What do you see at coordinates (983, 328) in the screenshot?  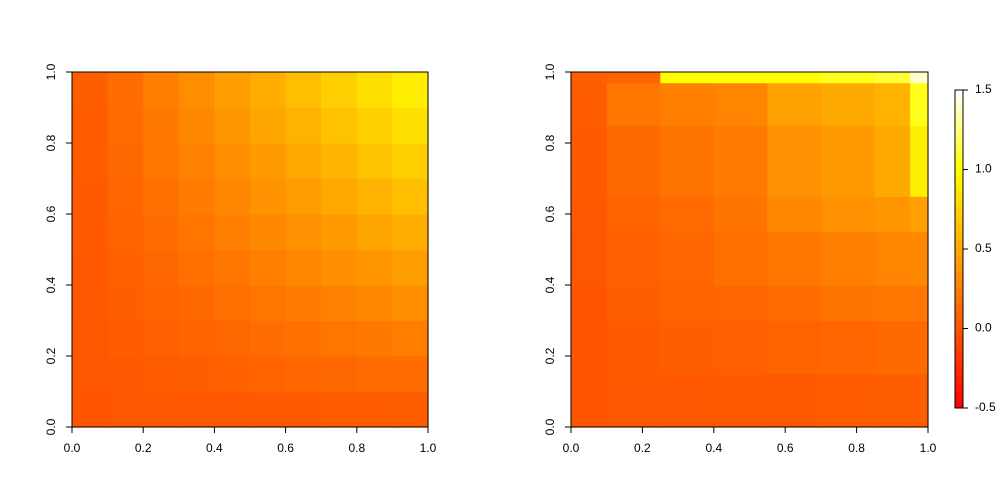 I see `colorbar-tick-label: 0.0` at bounding box center [983, 328].